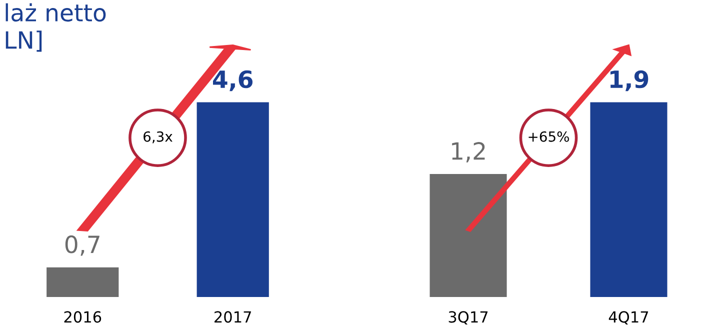 This screenshot has width=717, height=330. What do you see at coordinates (232, 317) in the screenshot?
I see `x-tick-label: 2017` at bounding box center [232, 317].